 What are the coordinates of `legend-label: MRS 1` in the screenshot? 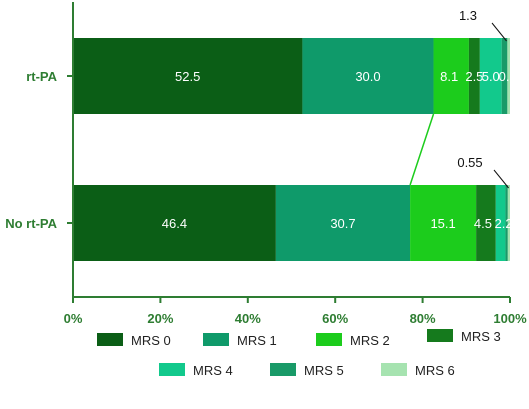 It's located at (257, 340).